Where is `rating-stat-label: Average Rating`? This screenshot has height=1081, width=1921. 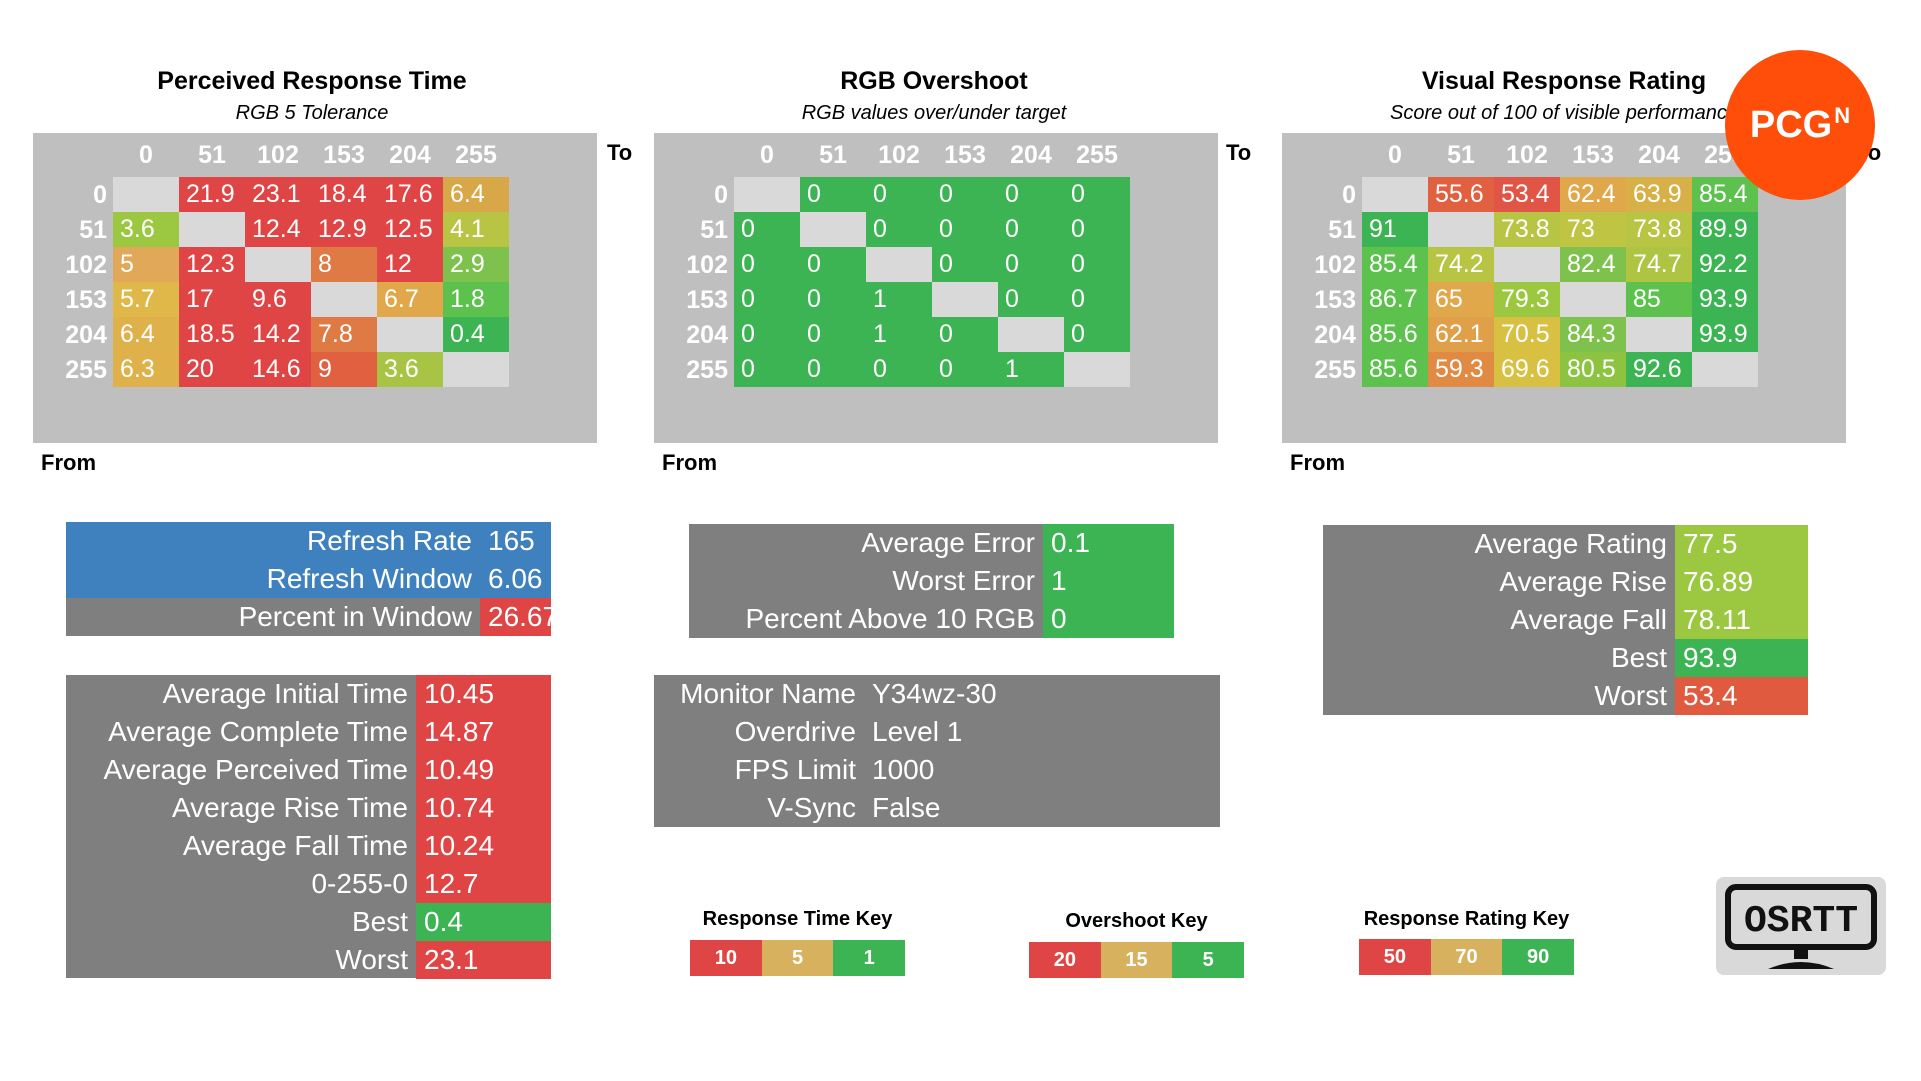 rating-stat-label: Average Rating is located at coordinates (1571, 543).